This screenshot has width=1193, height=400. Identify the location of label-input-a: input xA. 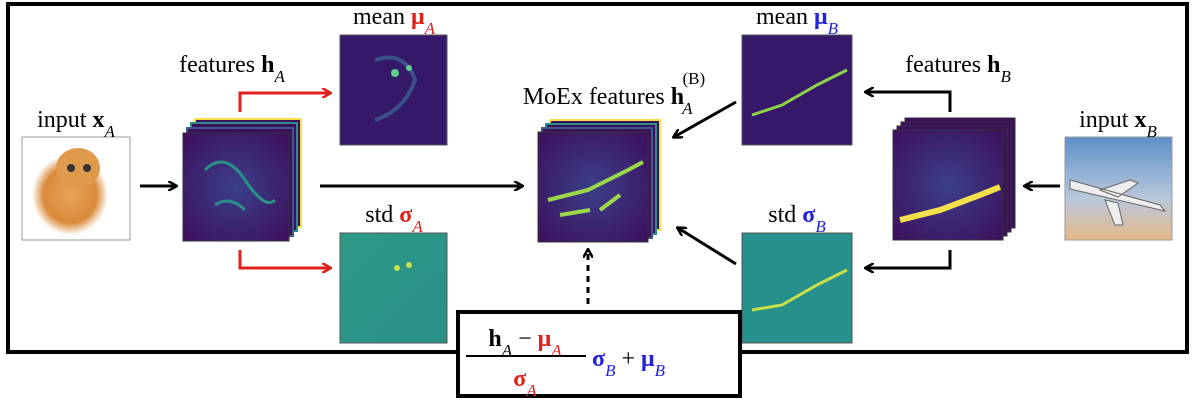
(76, 124).